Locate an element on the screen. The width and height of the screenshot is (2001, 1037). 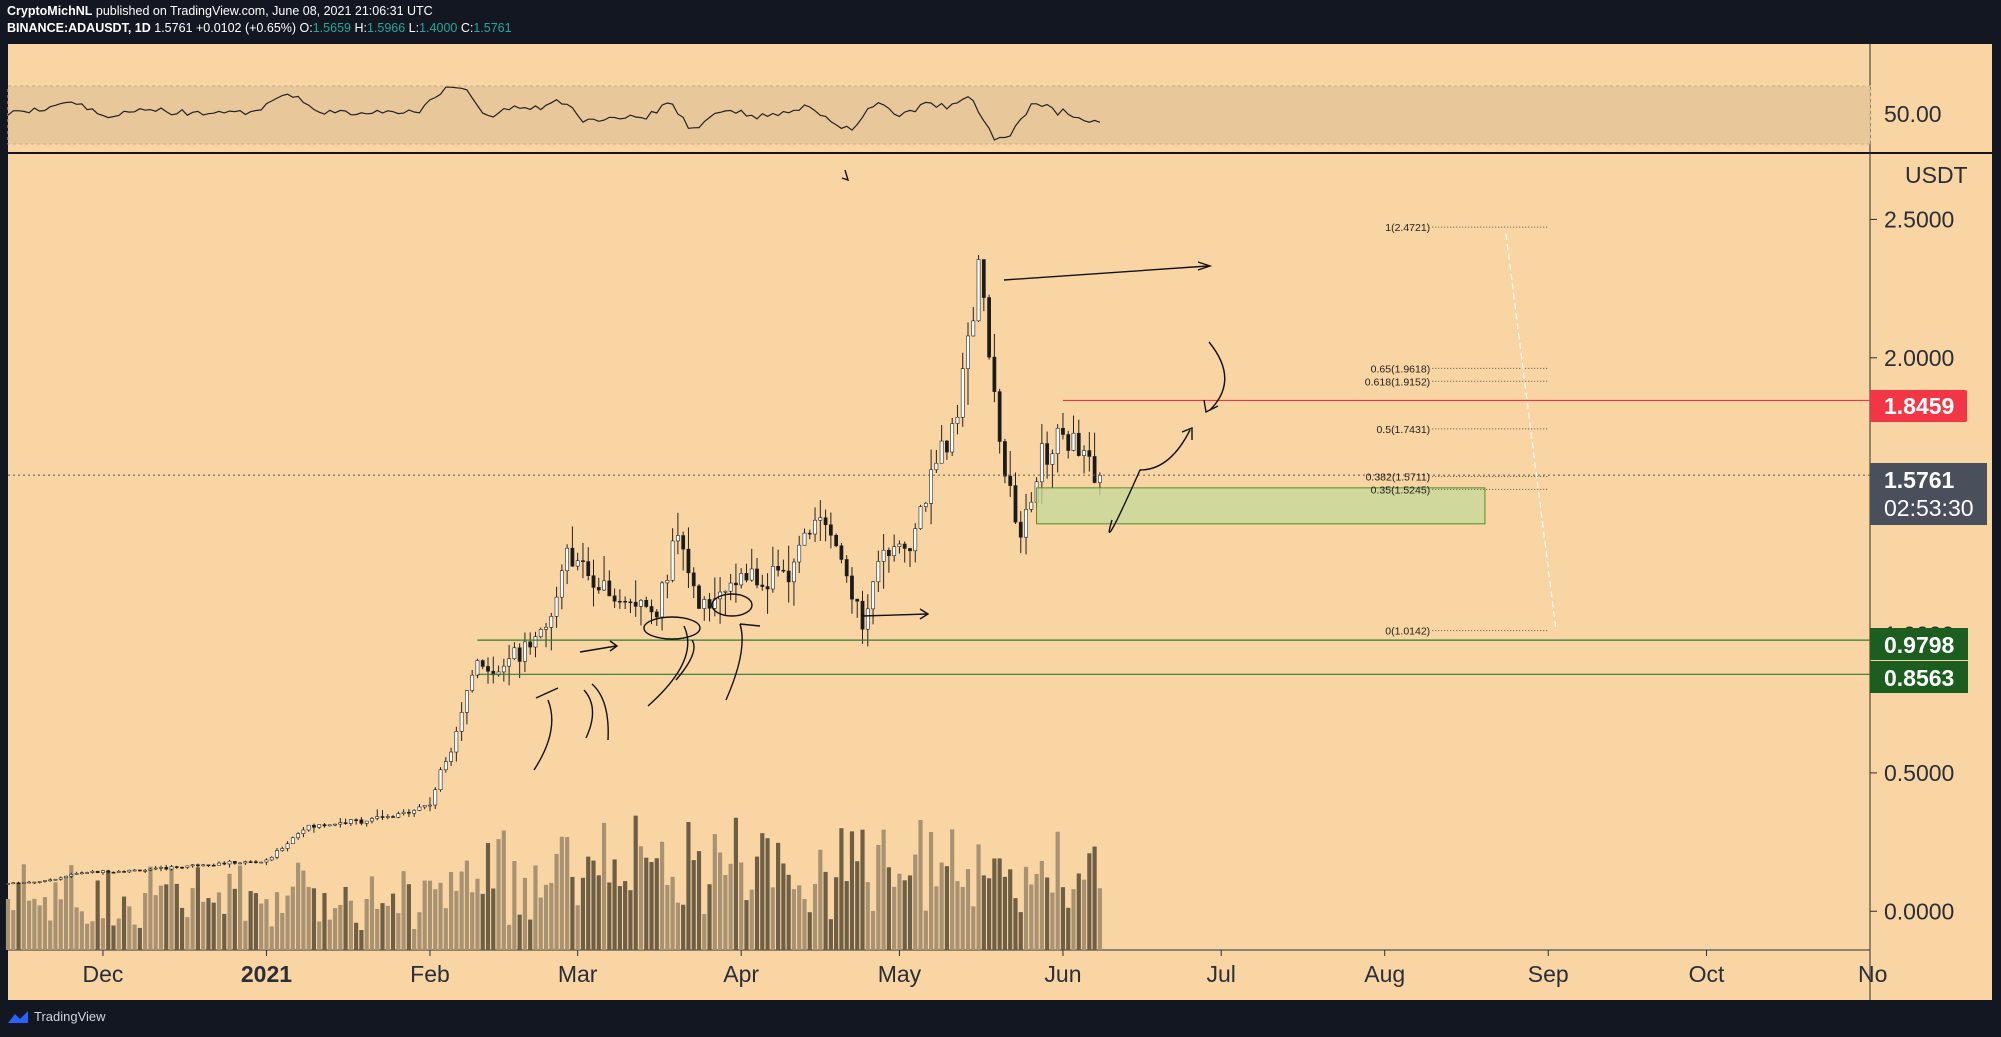
support-tag-low-label: 0.8563 is located at coordinates (1919, 678).